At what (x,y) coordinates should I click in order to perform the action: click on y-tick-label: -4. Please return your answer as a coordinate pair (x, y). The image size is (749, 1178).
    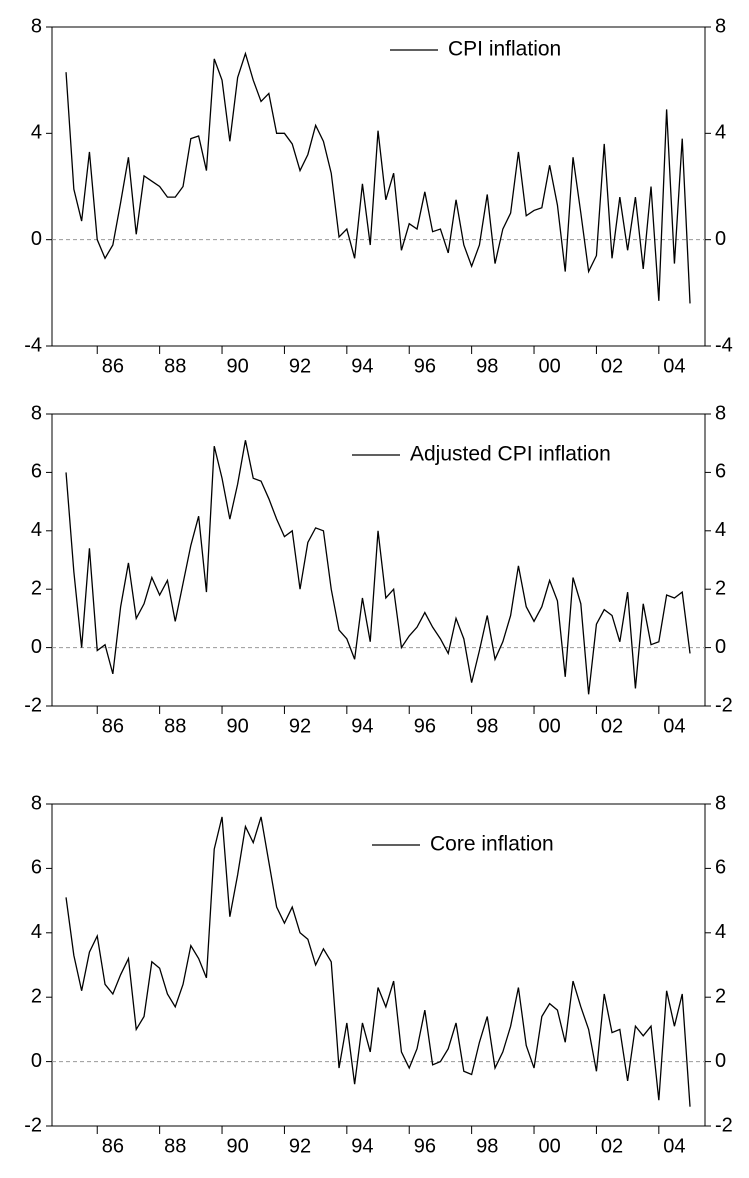
    Looking at the image, I should click on (33, 345).